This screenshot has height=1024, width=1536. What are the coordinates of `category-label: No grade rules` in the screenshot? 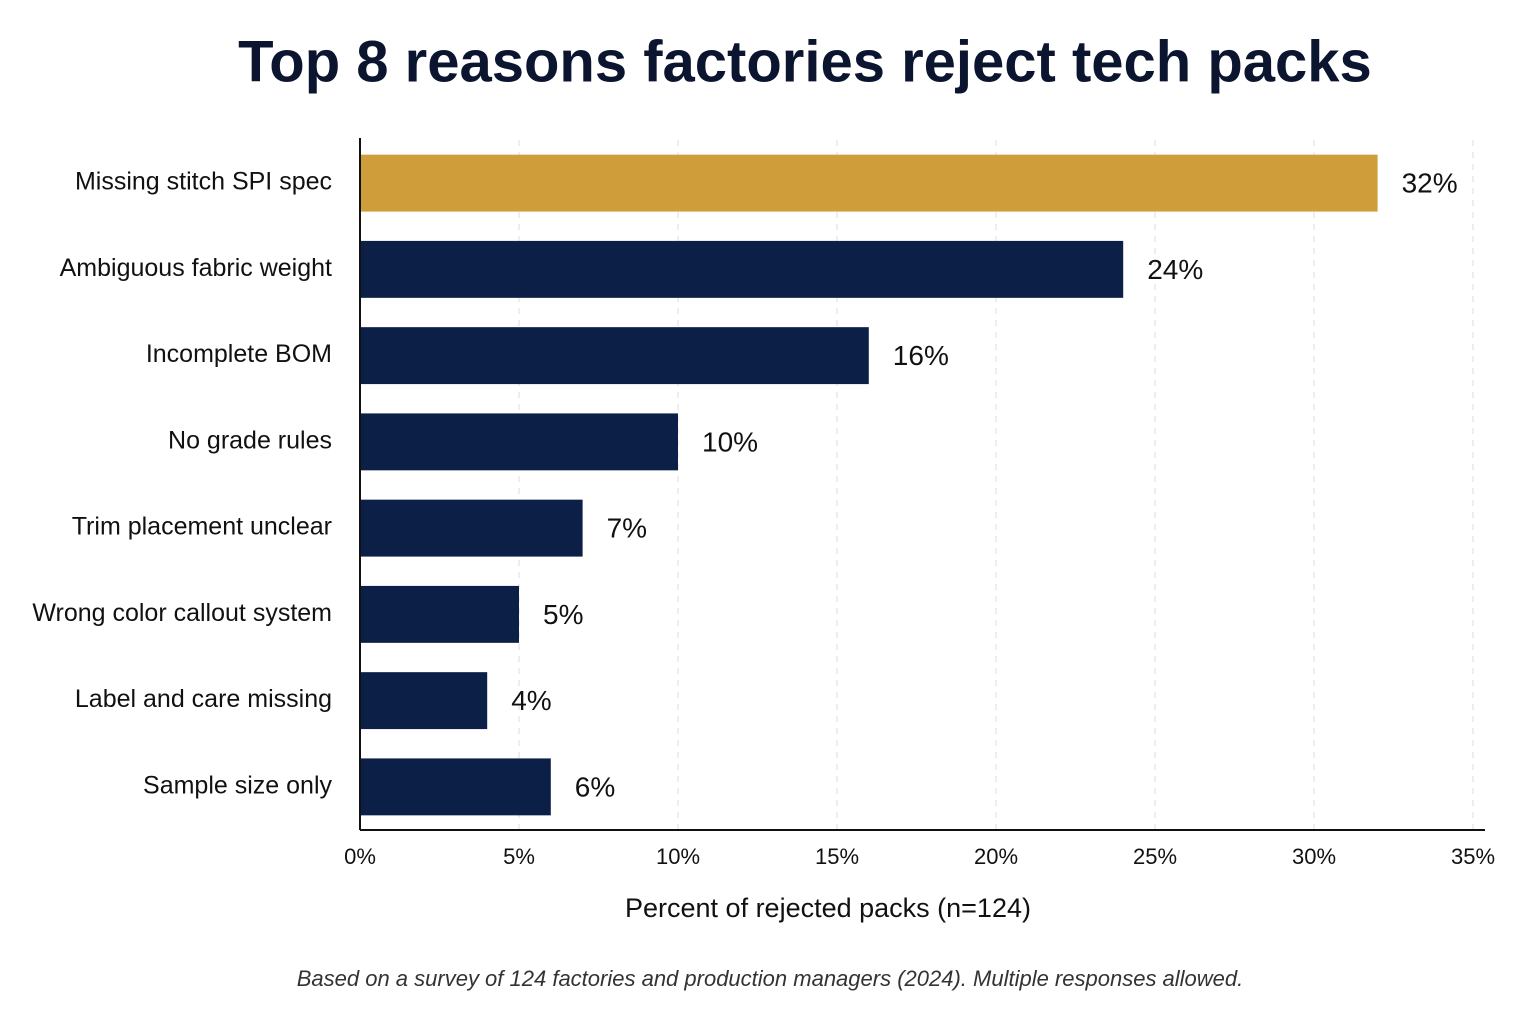 It's located at (250, 440).